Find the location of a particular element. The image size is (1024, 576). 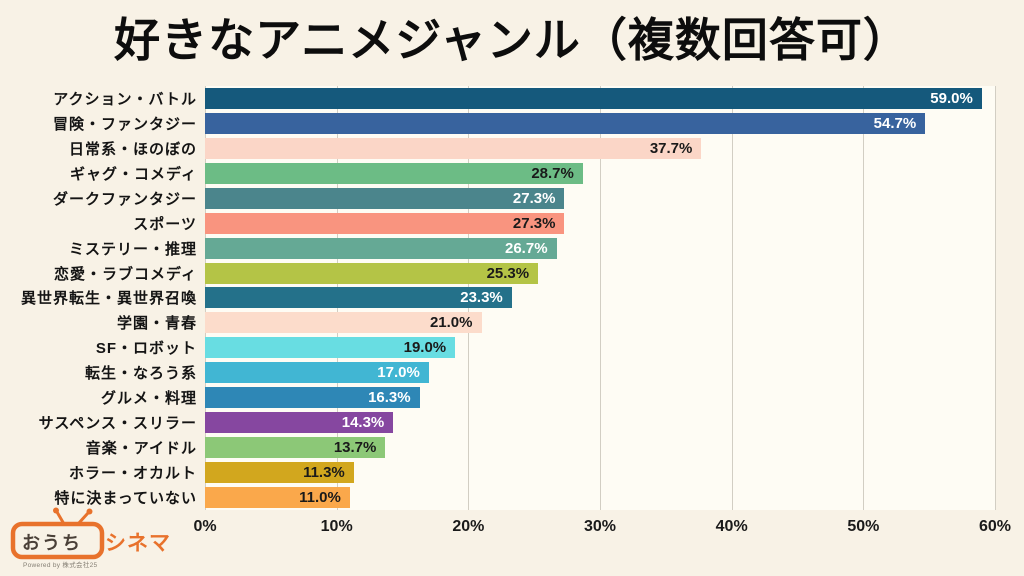

bar-track: 11.0% is located at coordinates (600, 497).